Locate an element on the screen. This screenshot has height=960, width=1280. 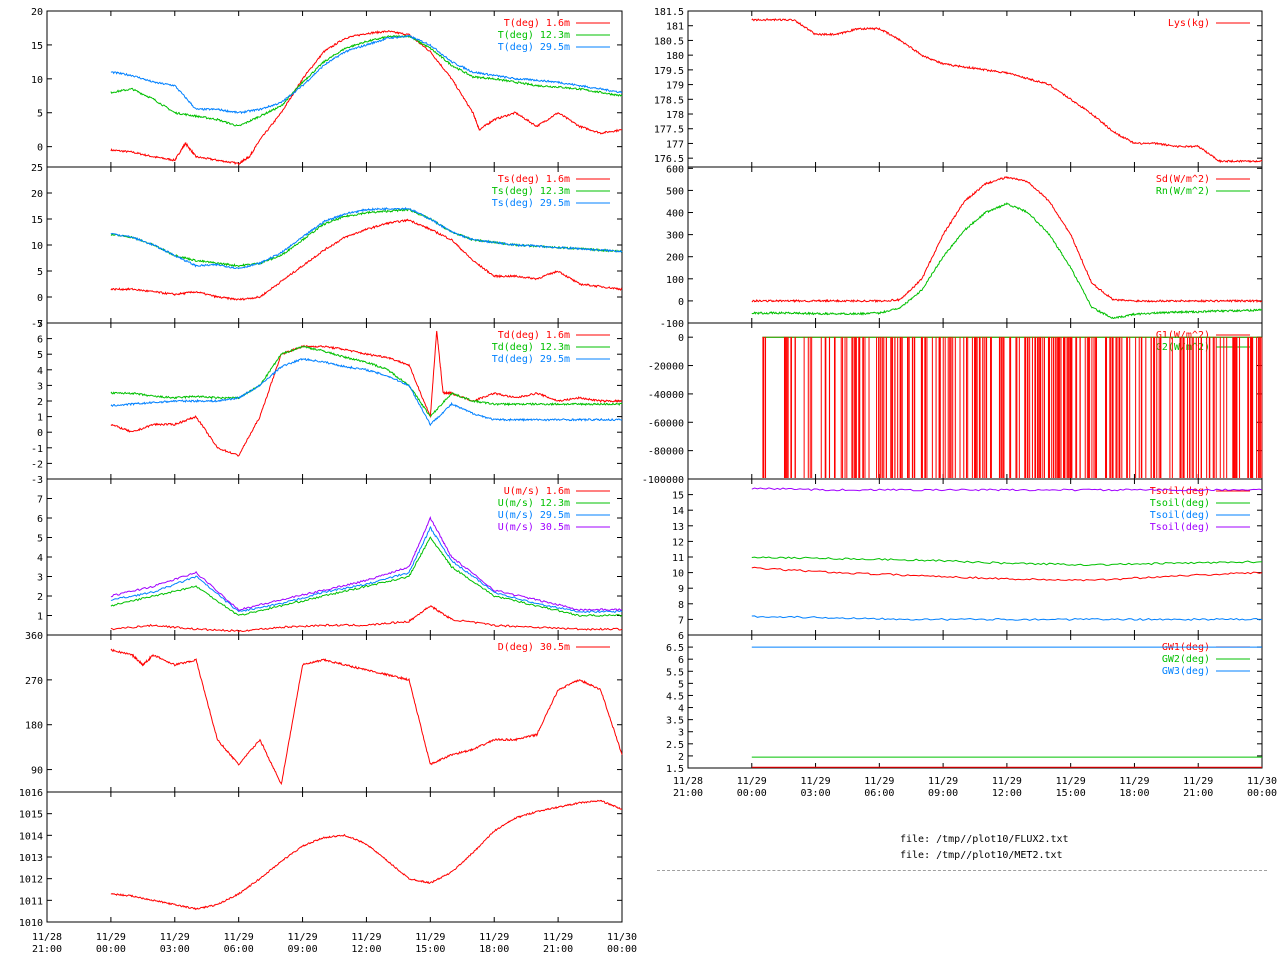
ytick-label: -40000 is located at coordinates (666, 395).